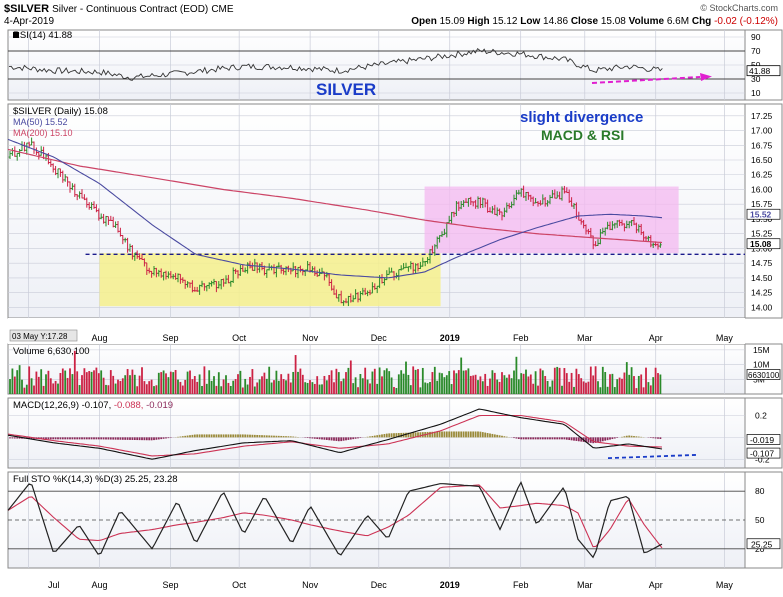  I want to click on lower-time-label: Apr, so click(656, 585).